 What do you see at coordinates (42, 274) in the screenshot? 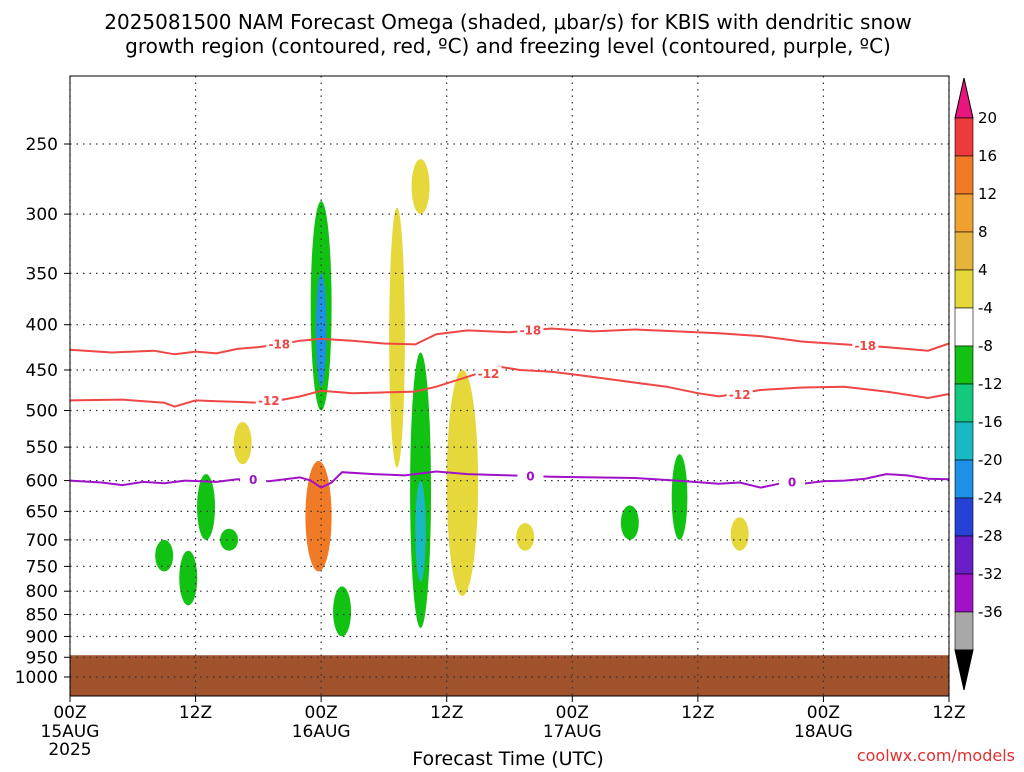
I see `y-tick-label: 350` at bounding box center [42, 274].